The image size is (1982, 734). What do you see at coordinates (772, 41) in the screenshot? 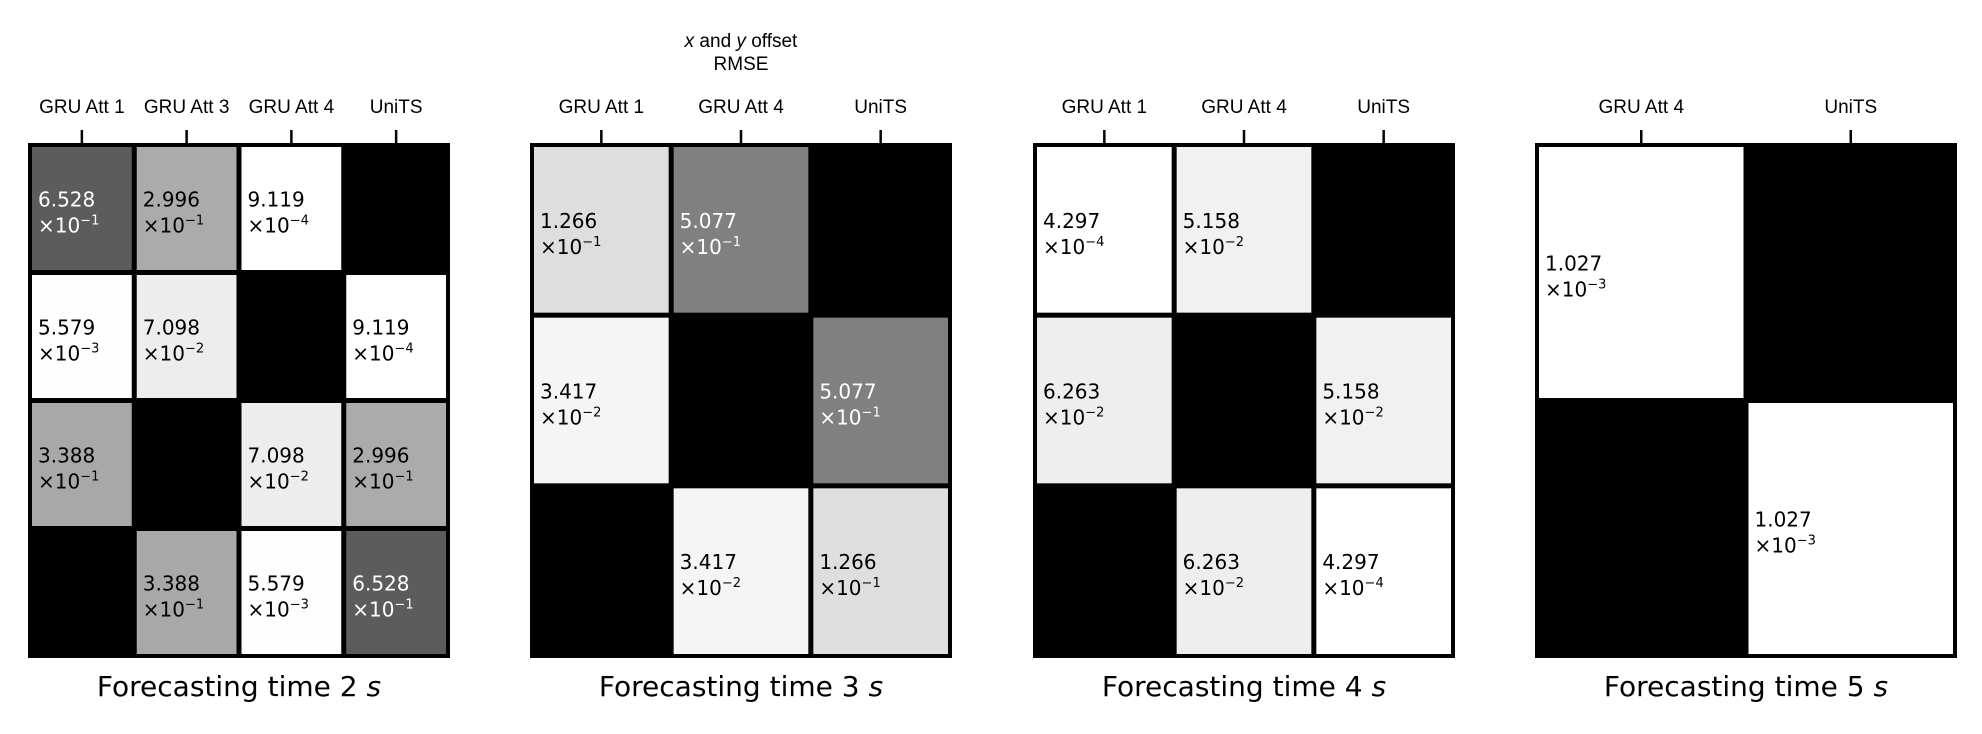
I see `figure-title-rest: offset` at bounding box center [772, 41].